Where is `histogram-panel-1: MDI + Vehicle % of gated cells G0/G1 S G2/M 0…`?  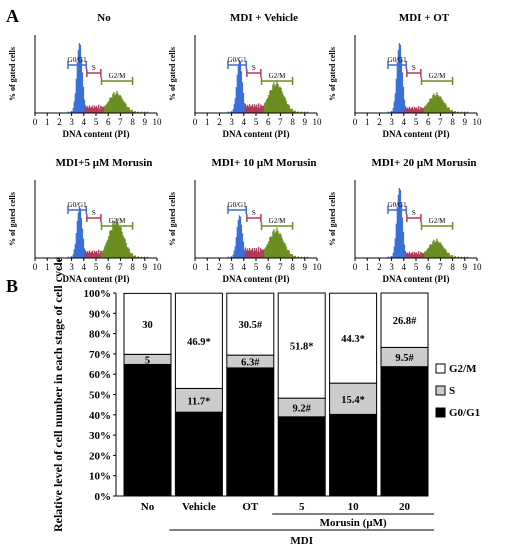 histogram-panel-1: MDI + Vehicle % of gated cells G0/G1 S G2/M 0… is located at coordinates (245, 75).